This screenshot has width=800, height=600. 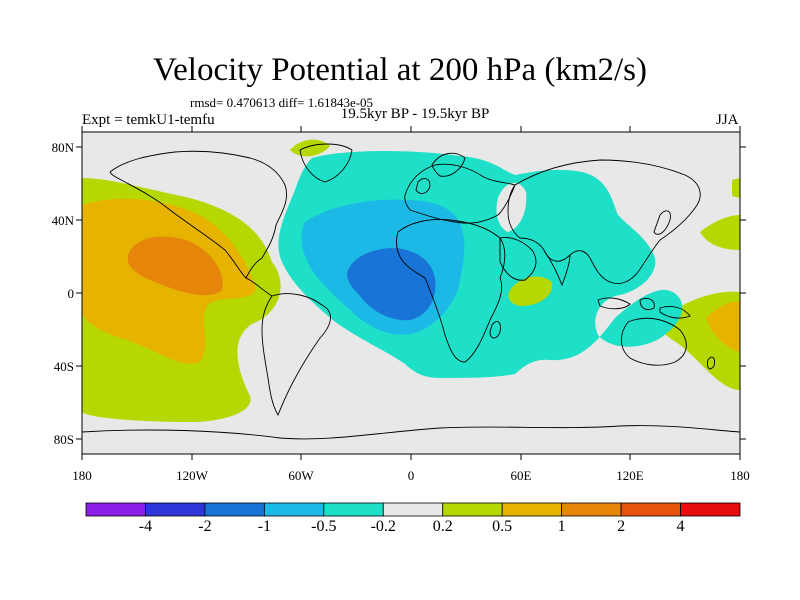 I want to click on rmsd-diff-stats: rmsd= 0.470613 diff= 1.61843e-05, so click(x=282, y=102).